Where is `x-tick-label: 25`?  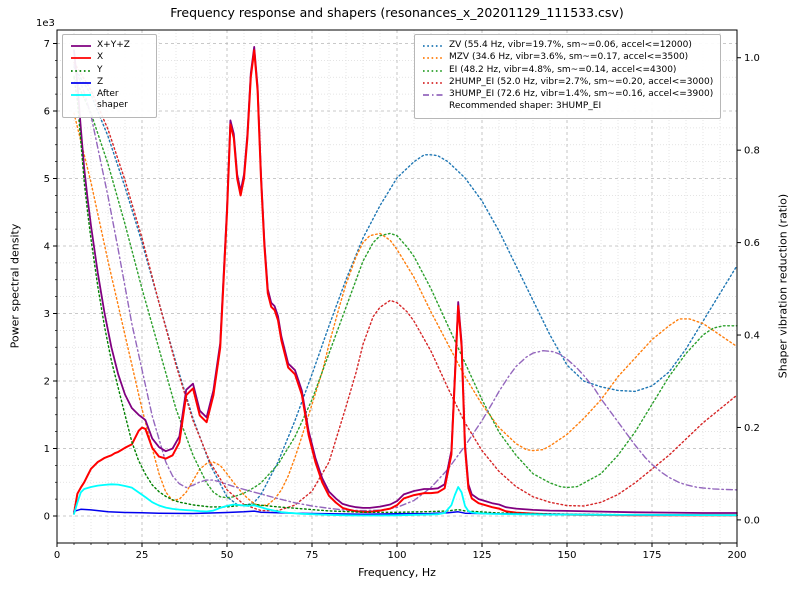 x-tick-label: 25 is located at coordinates (142, 555).